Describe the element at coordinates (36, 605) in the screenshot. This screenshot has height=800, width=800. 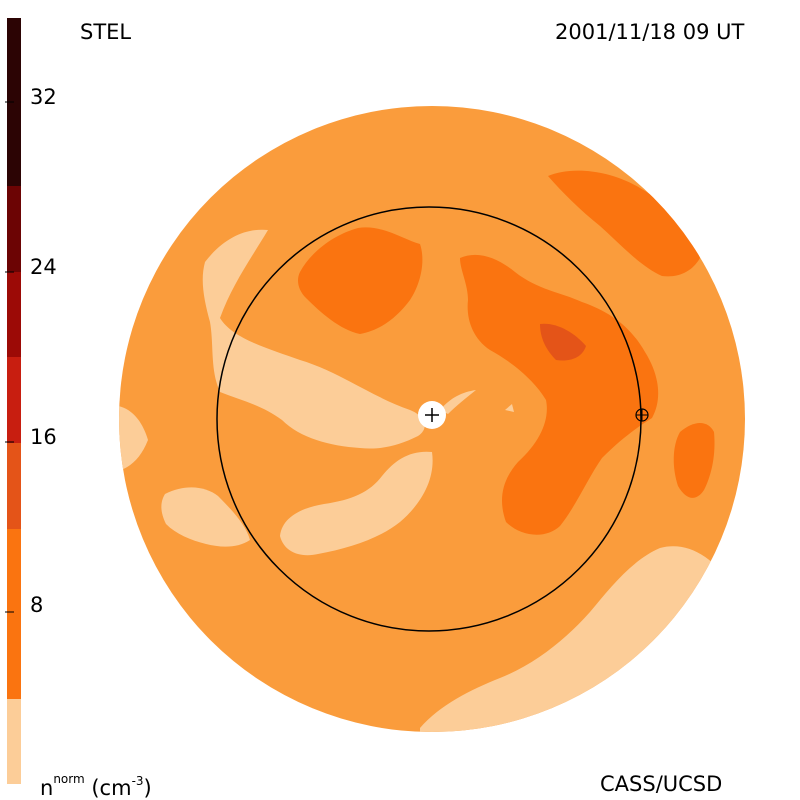
I see `colorbar-tick-label-8: 8` at that location.